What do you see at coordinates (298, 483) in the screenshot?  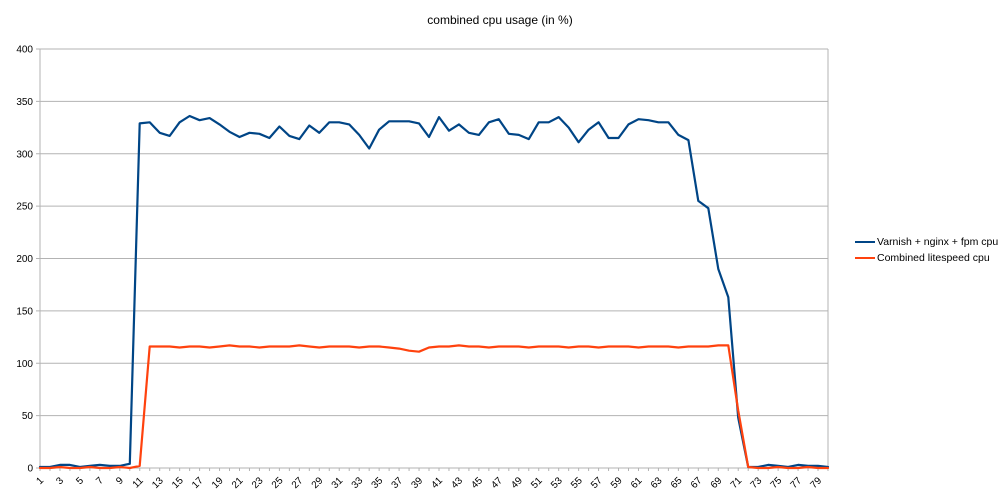 I see `x-tick-label: 27` at bounding box center [298, 483].